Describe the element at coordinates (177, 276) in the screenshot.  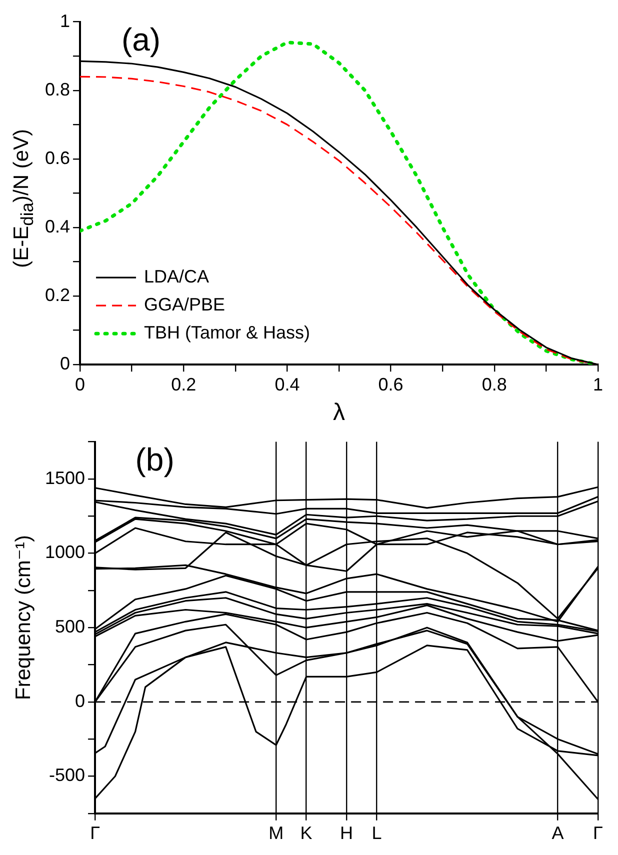
I see `legend-label: LDA/CA` at that location.